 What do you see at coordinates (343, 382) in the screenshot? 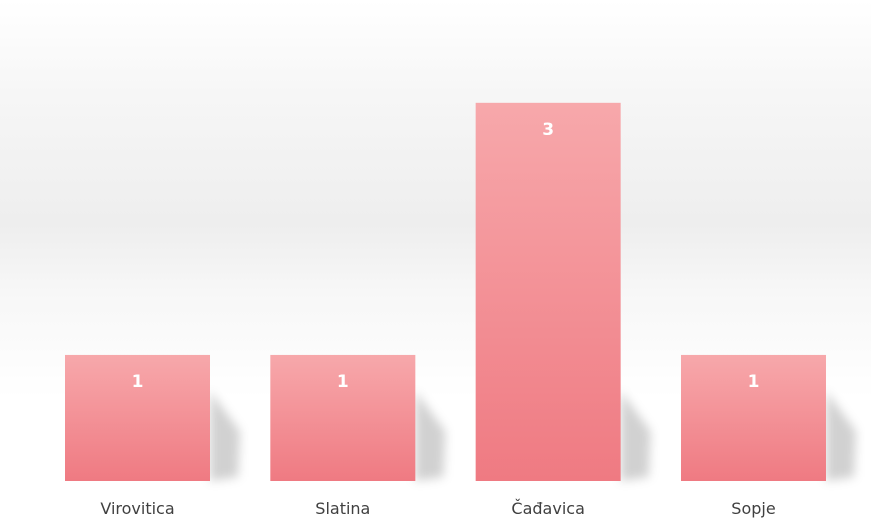
I see `data-label-slatina: 1` at bounding box center [343, 382].